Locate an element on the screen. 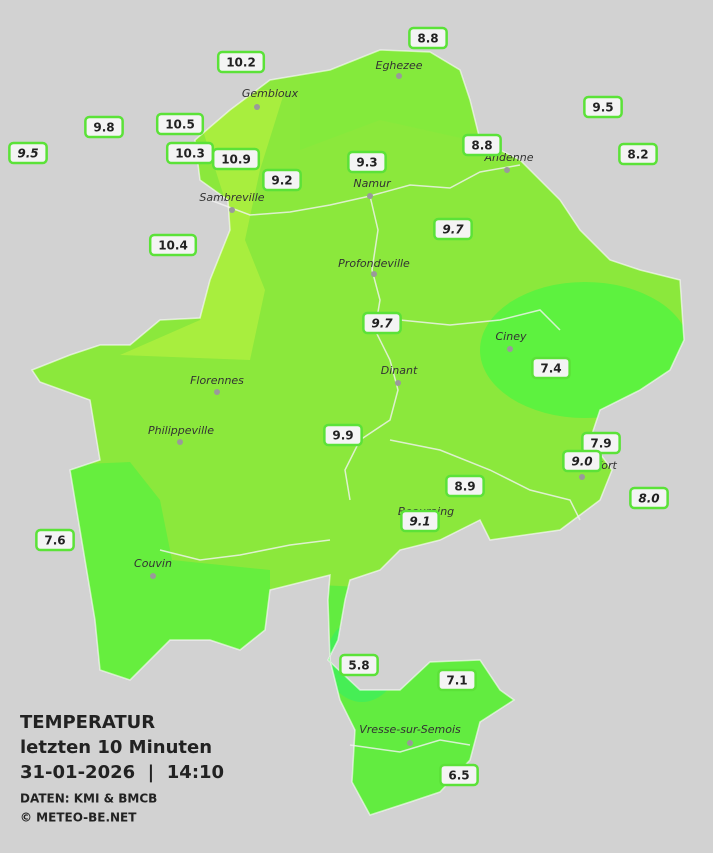 The image size is (713, 853). station: 7.1 is located at coordinates (457, 680).